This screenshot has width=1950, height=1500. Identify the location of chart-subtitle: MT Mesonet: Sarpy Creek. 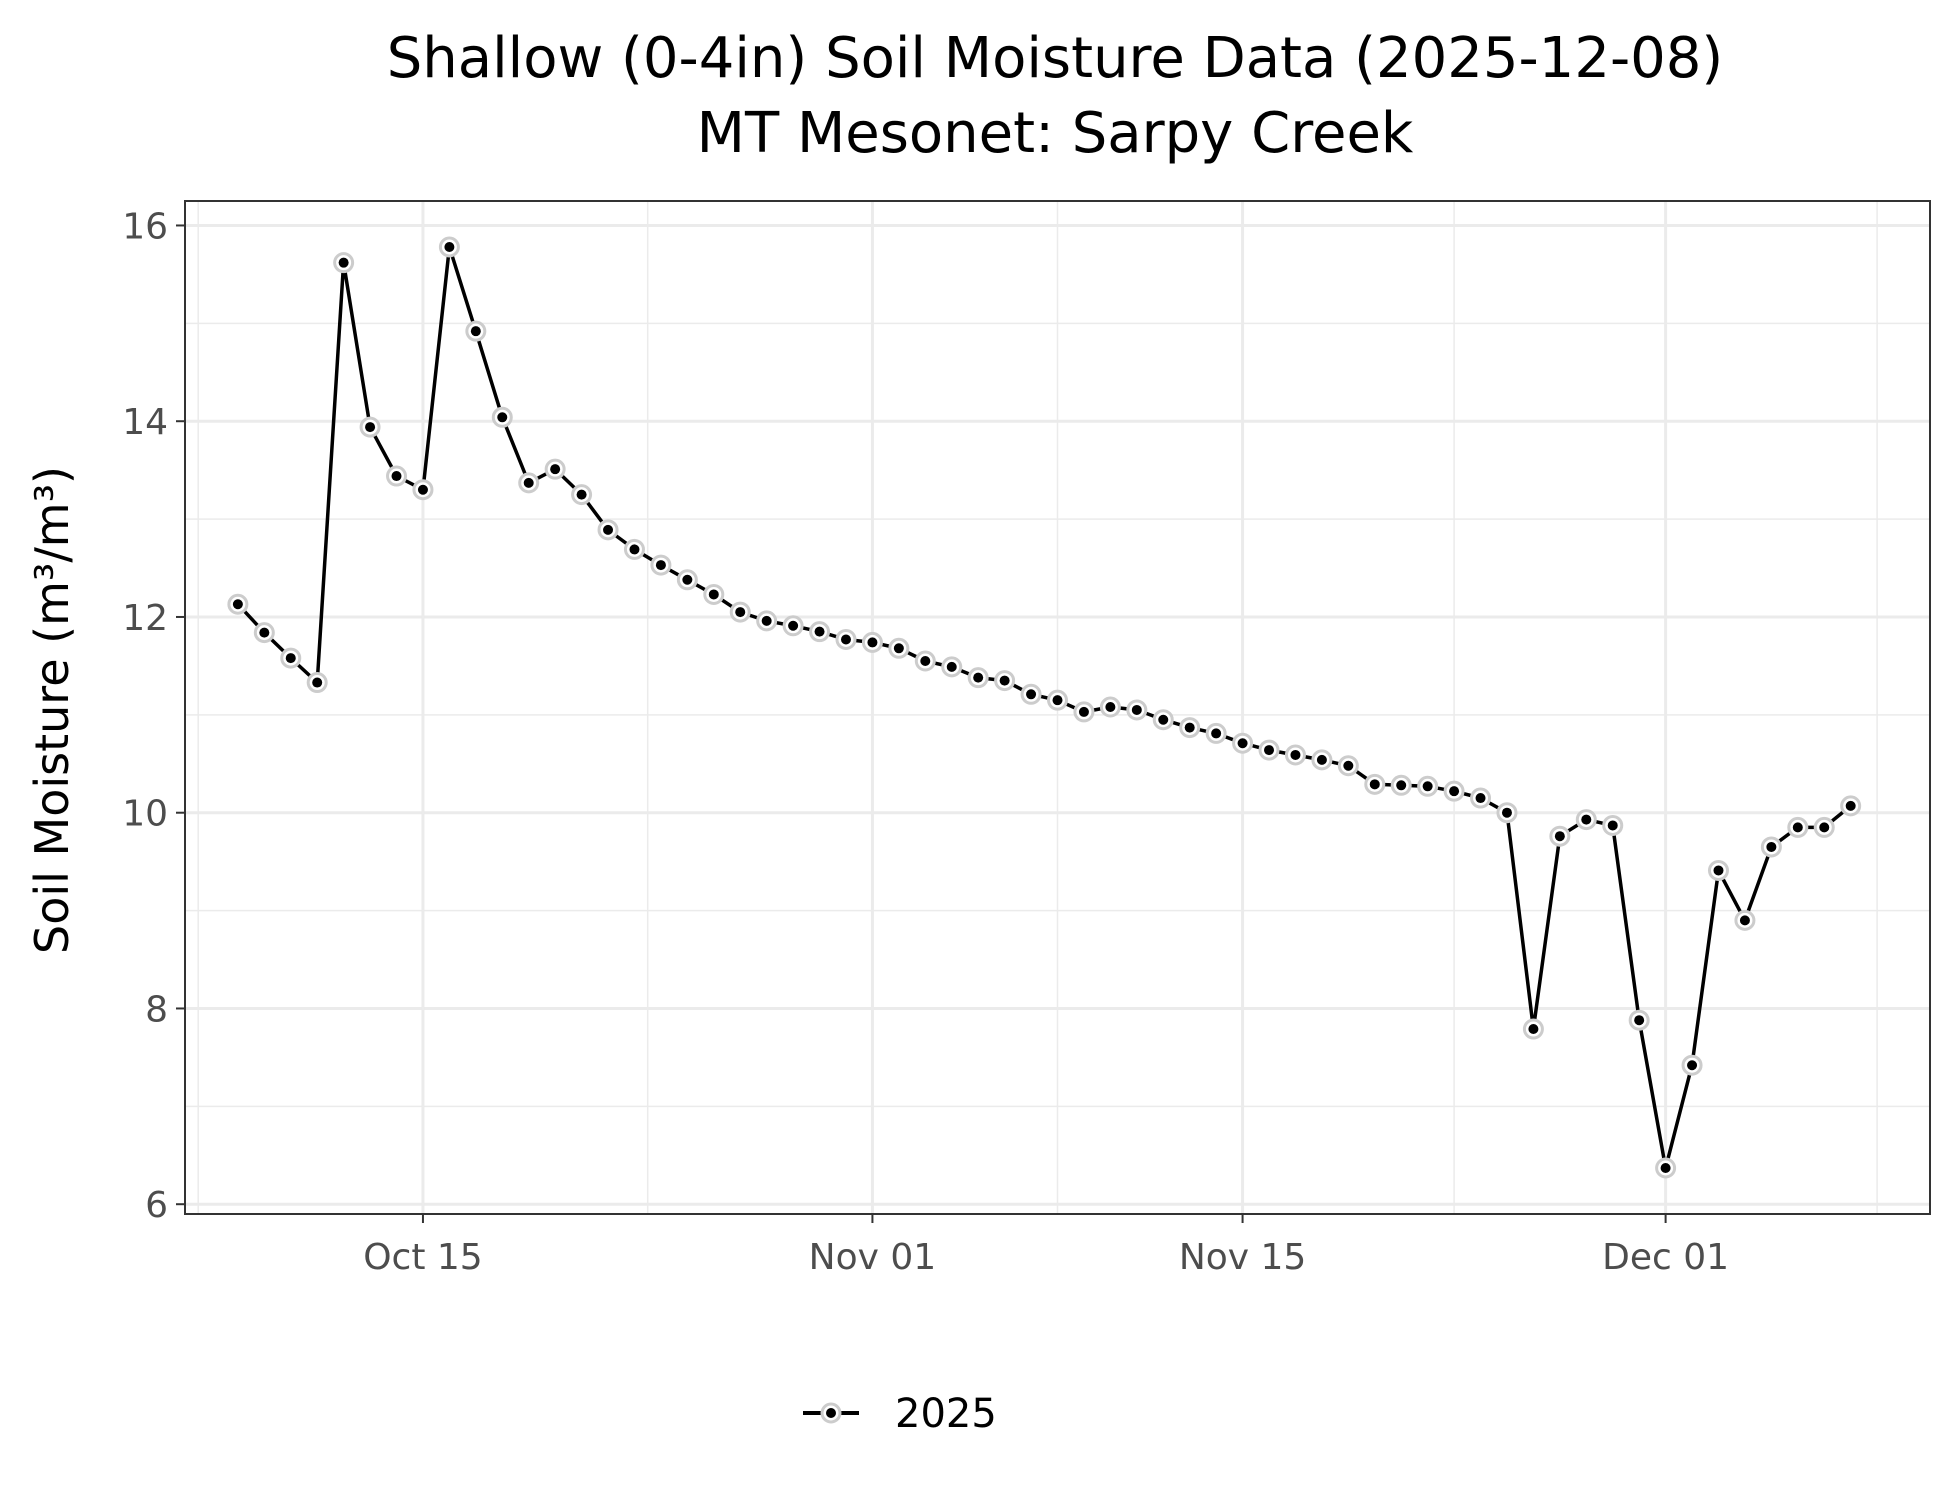
(1055, 133).